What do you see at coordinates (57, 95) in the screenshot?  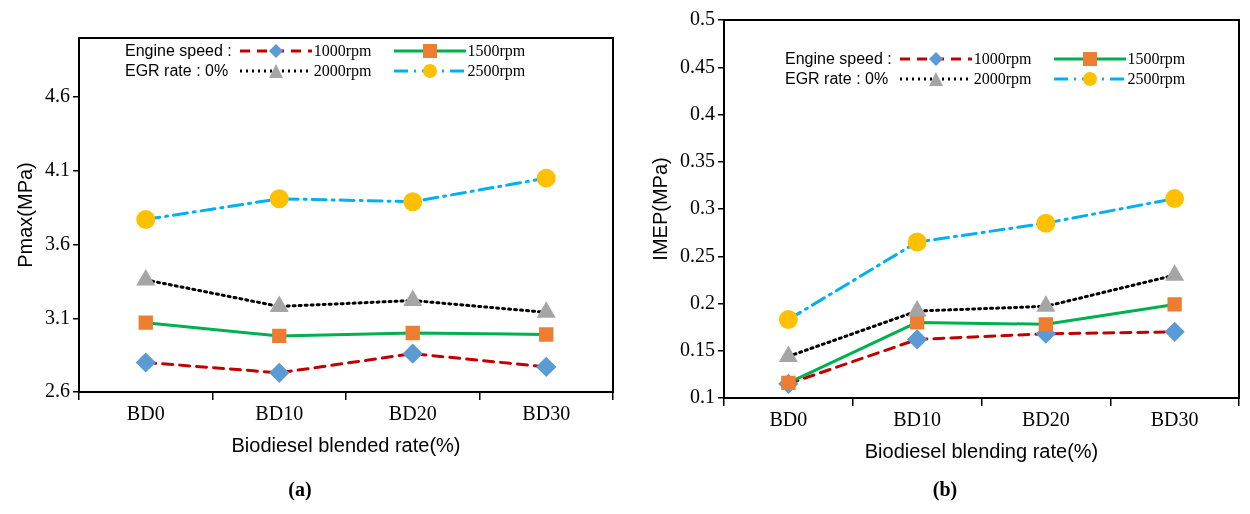 I see `y-tick-label: 4.6` at bounding box center [57, 95].